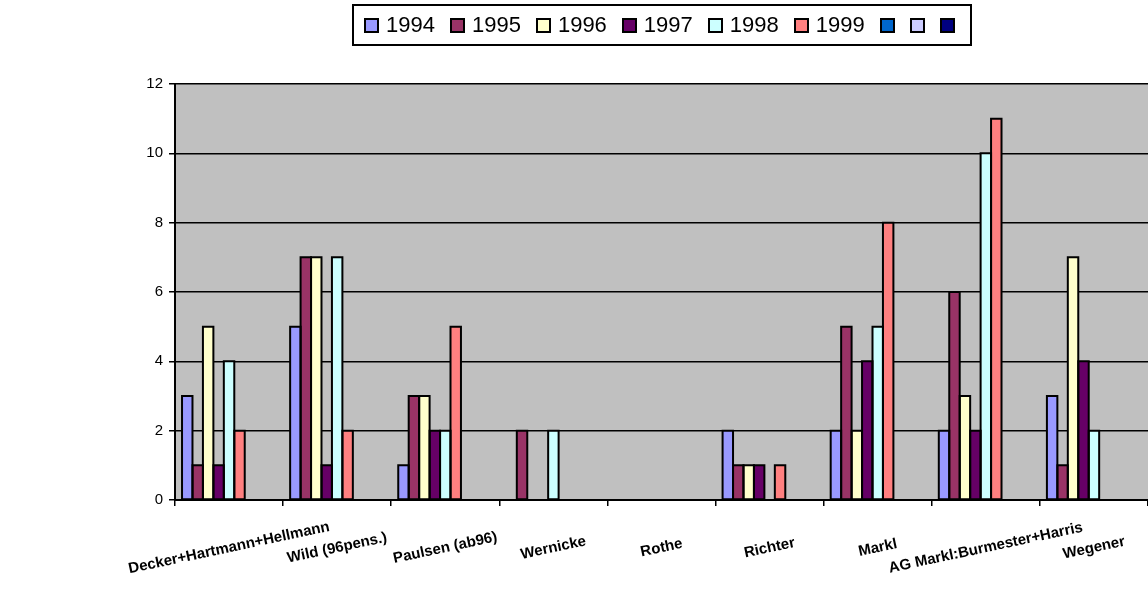 This screenshot has width=1148, height=597. What do you see at coordinates (661, 546) in the screenshot?
I see `x-tick-label: Rothe` at bounding box center [661, 546].